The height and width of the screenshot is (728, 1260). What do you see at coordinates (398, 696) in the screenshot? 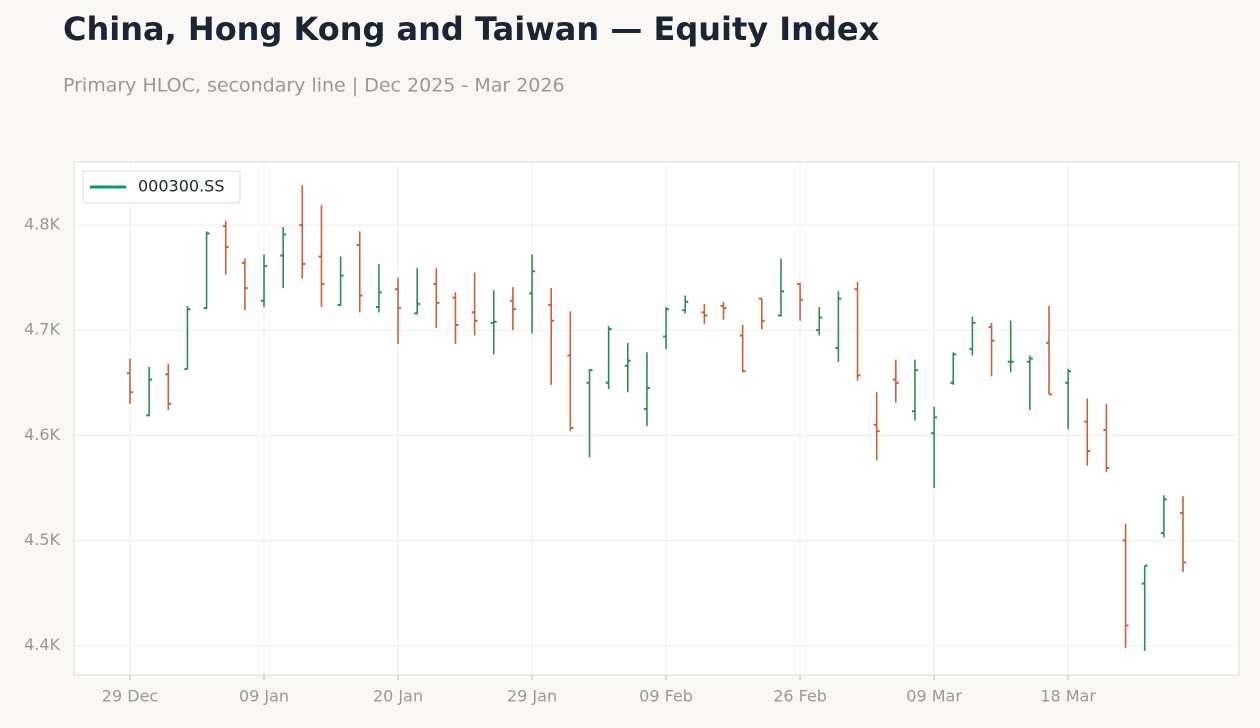
I see `x-tick-label: 20 Jan` at bounding box center [398, 696].